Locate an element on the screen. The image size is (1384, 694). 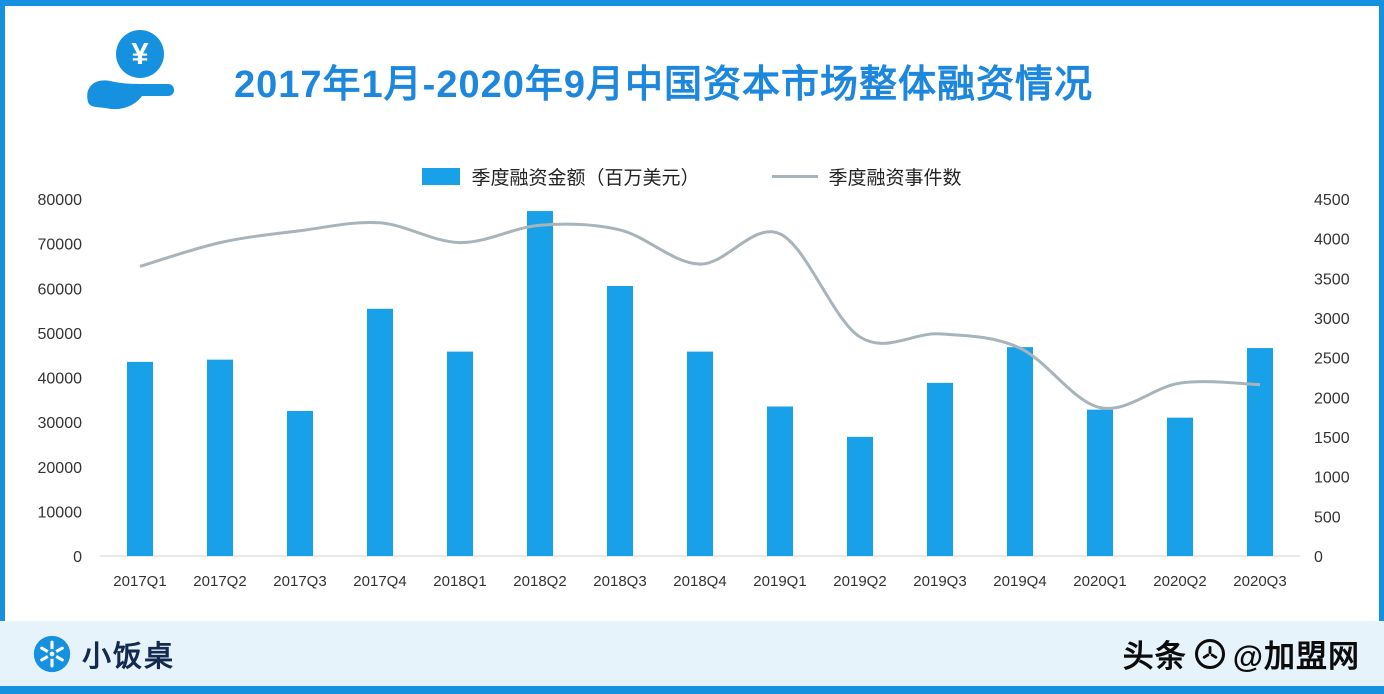
bar-2019Q4 is located at coordinates (1020, 451).